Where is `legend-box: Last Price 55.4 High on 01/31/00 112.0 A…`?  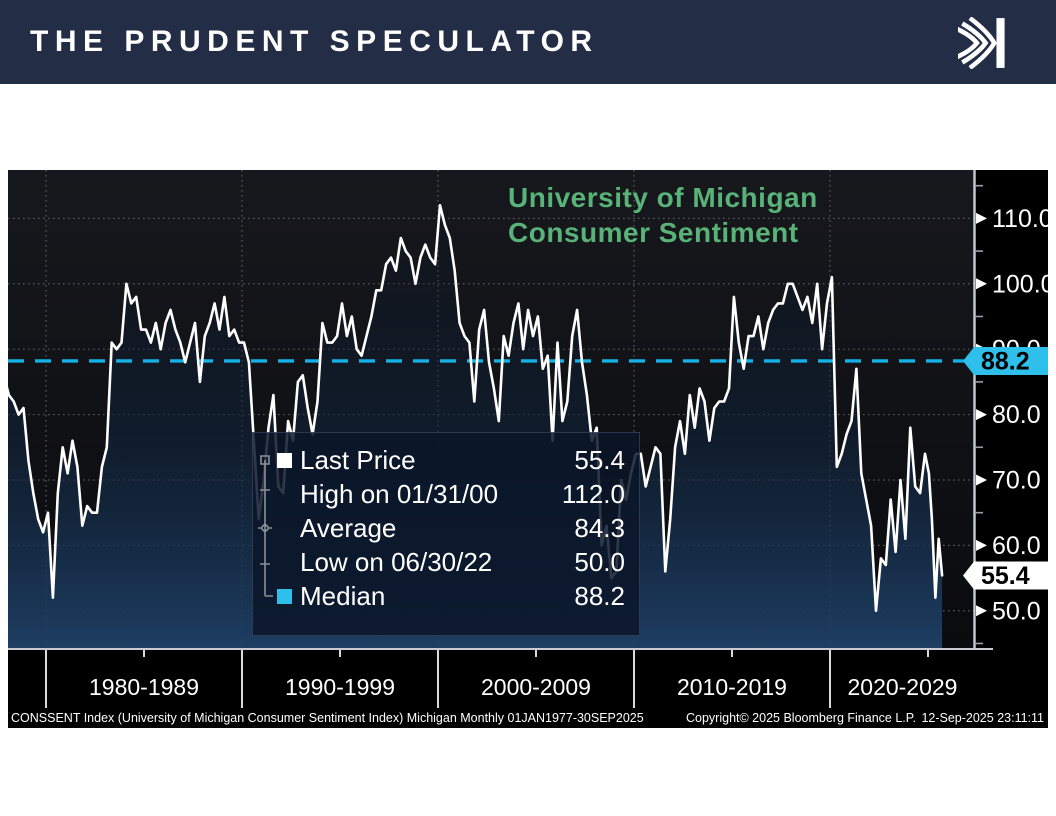
legend-box: Last Price 55.4 High on 01/31/00 112.0 A… is located at coordinates (446, 534).